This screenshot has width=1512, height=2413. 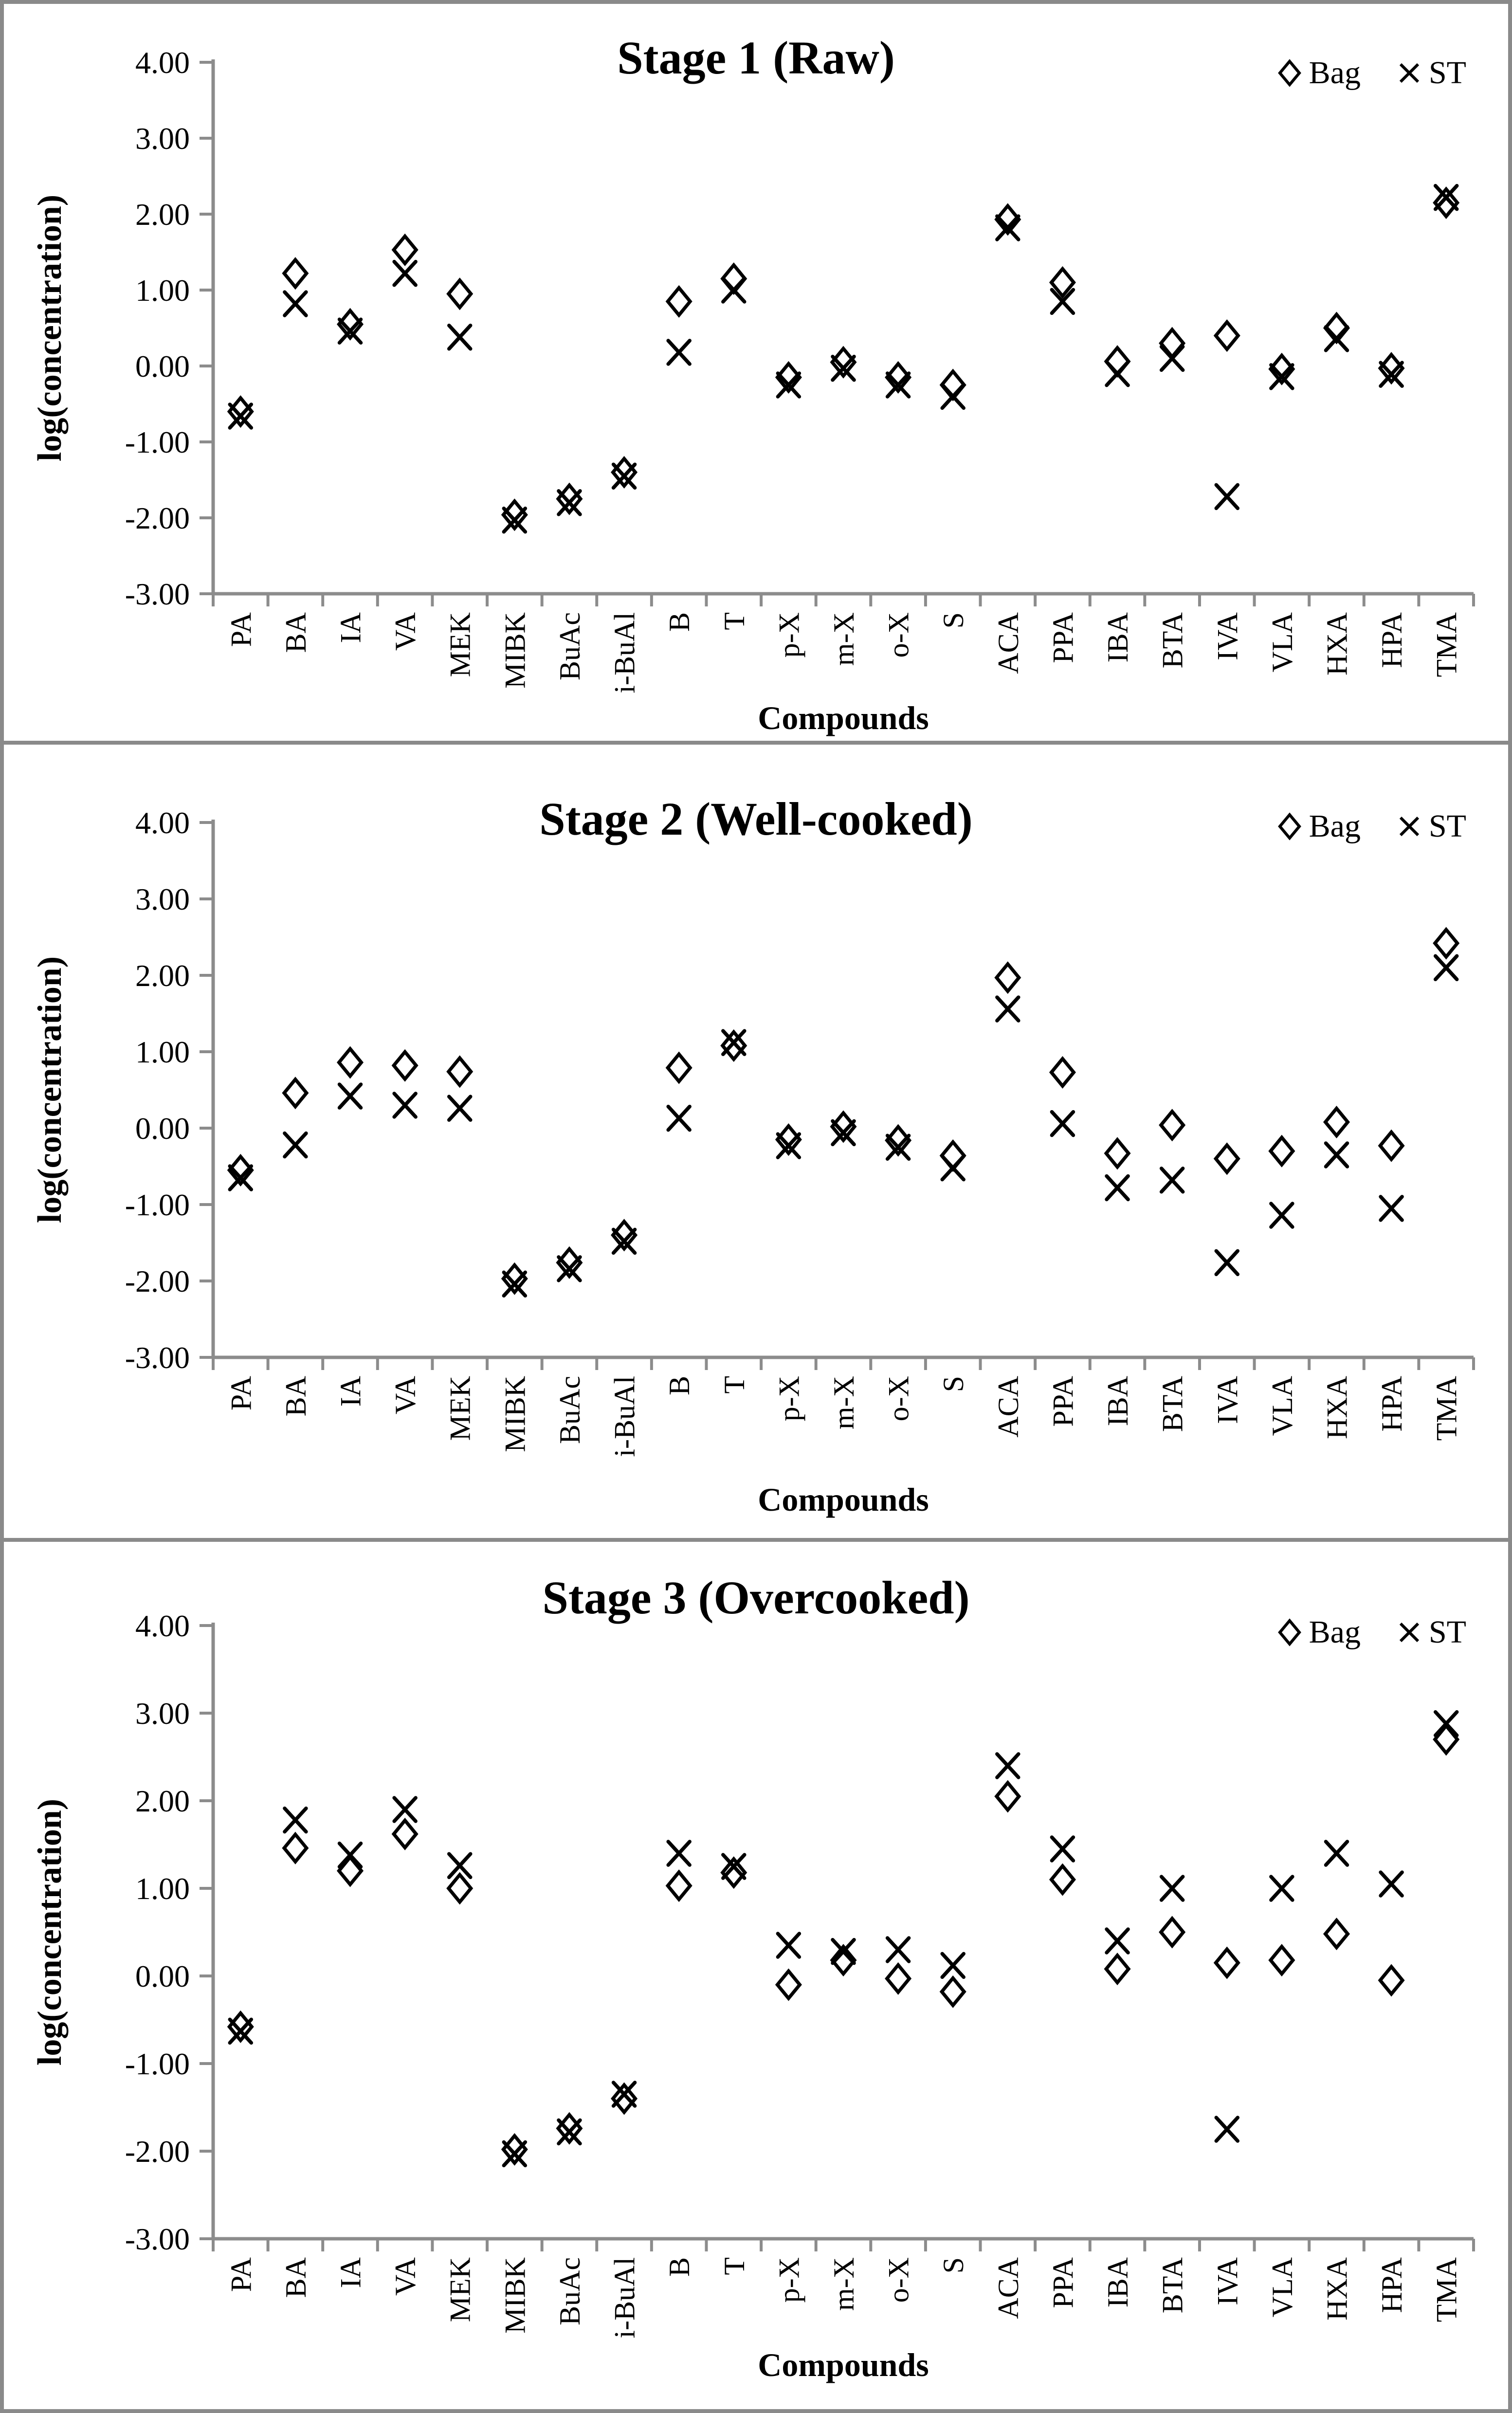 I want to click on x-category-label: IBA, so click(x=1118, y=1401).